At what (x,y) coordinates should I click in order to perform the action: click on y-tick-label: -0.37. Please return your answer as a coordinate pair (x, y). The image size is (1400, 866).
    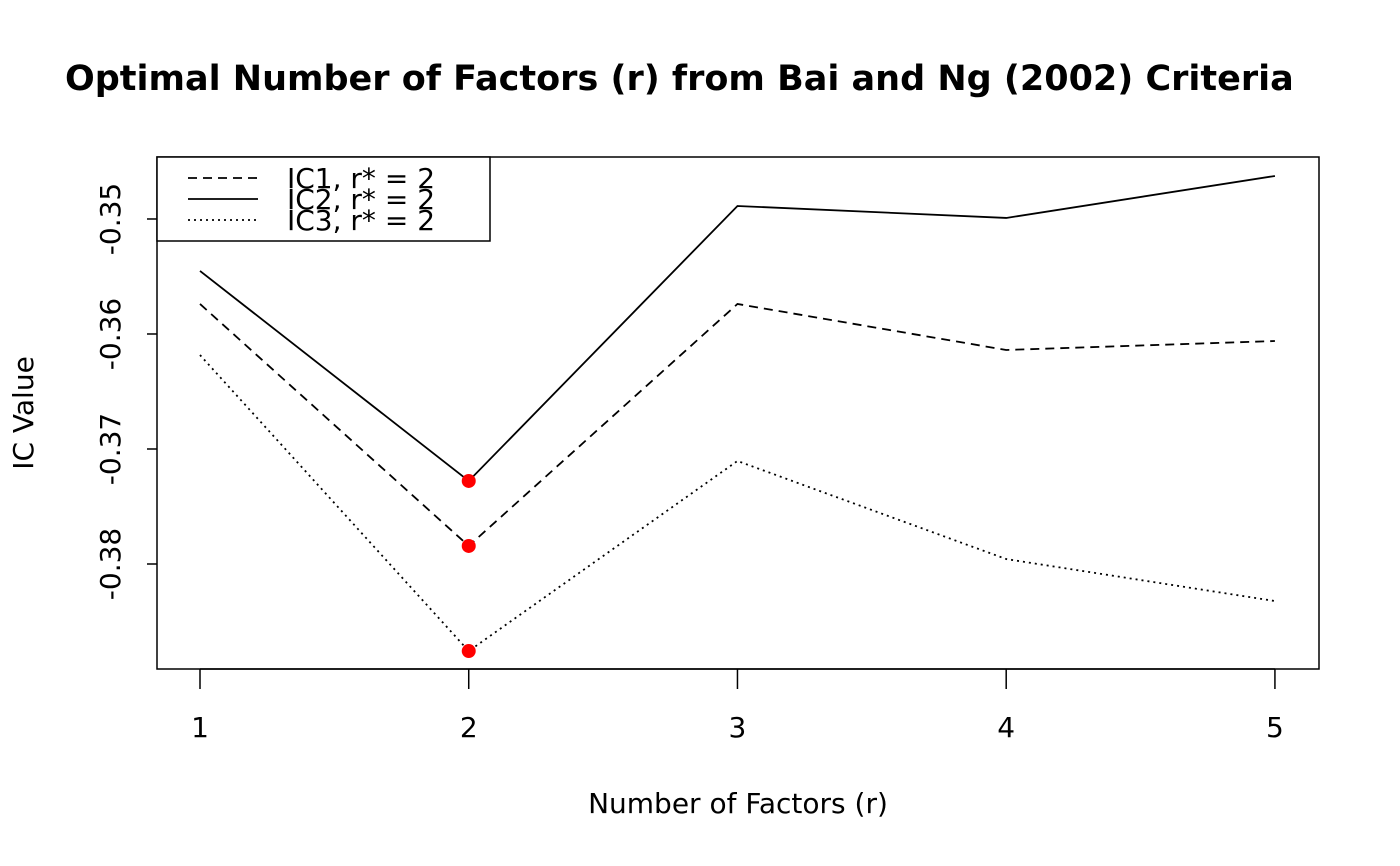
    Looking at the image, I should click on (110, 449).